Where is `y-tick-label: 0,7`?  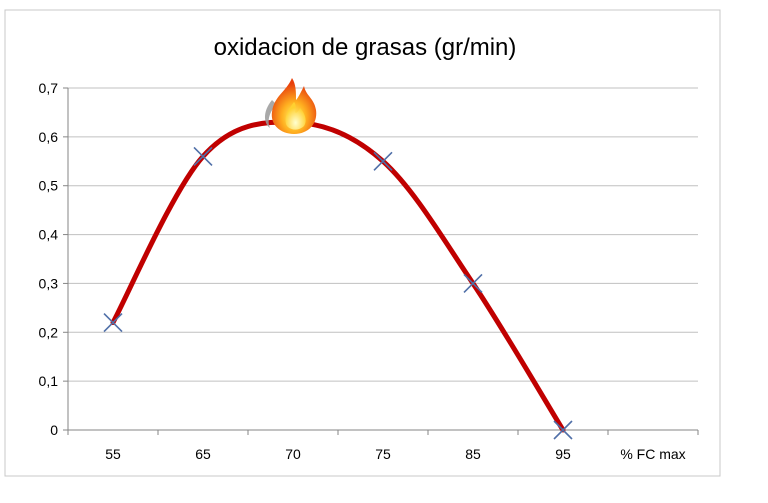
y-tick-label: 0,7 is located at coordinates (49, 88).